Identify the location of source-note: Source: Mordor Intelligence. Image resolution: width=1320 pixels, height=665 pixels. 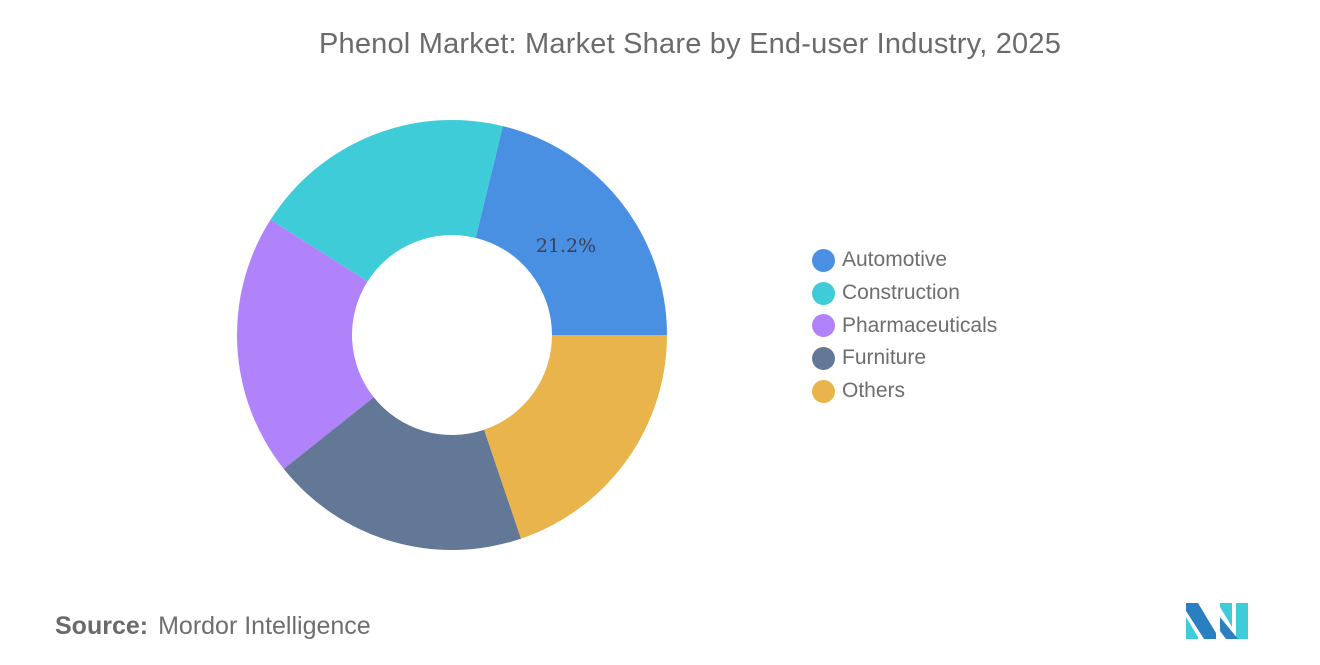
(213, 626).